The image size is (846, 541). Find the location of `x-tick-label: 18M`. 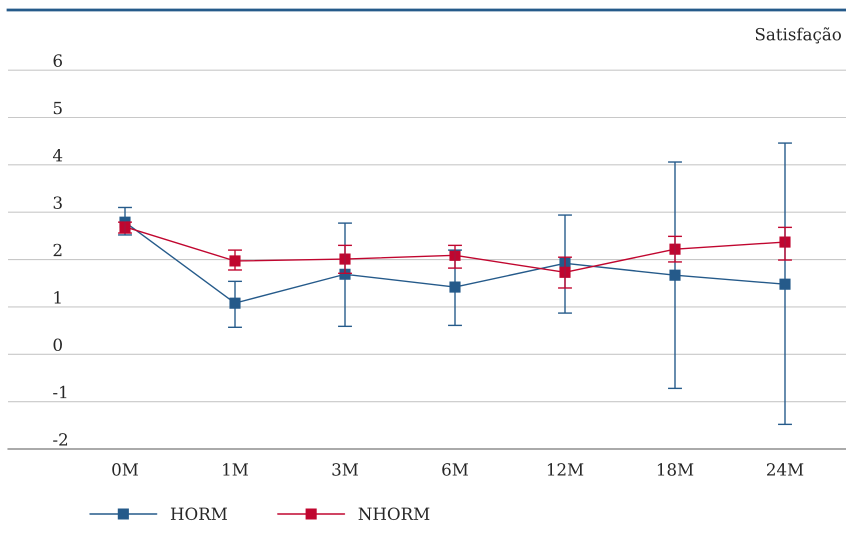

x-tick-label: 18M is located at coordinates (676, 469).